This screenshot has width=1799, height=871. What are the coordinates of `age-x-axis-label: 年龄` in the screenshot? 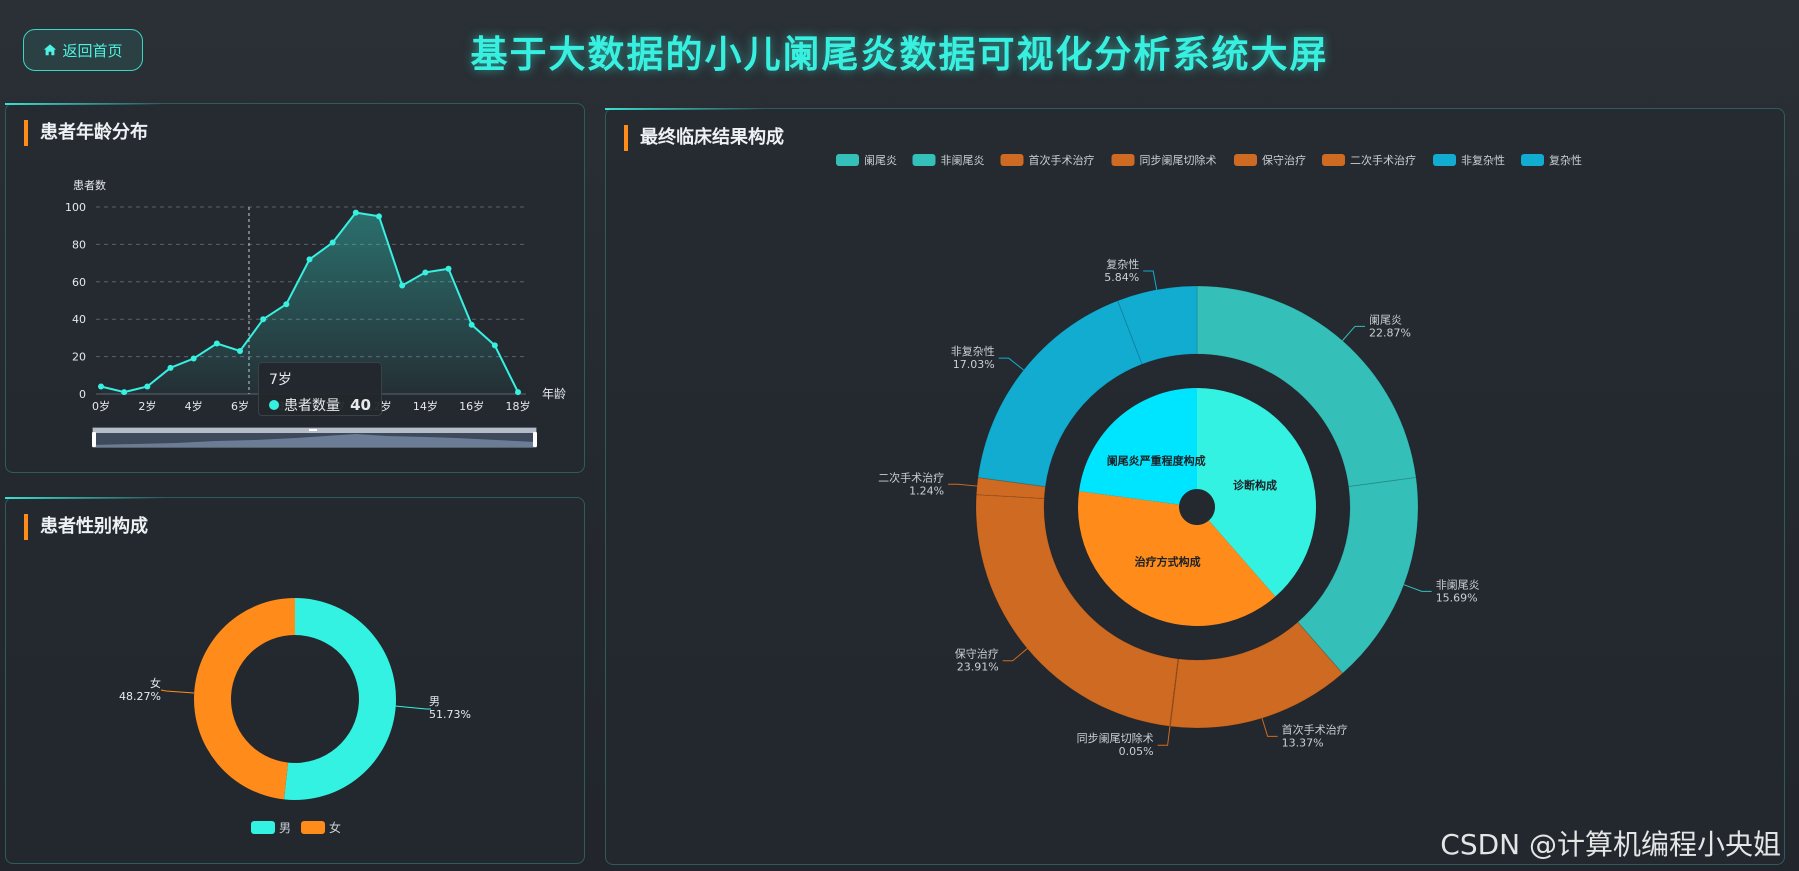 It's located at (554, 394).